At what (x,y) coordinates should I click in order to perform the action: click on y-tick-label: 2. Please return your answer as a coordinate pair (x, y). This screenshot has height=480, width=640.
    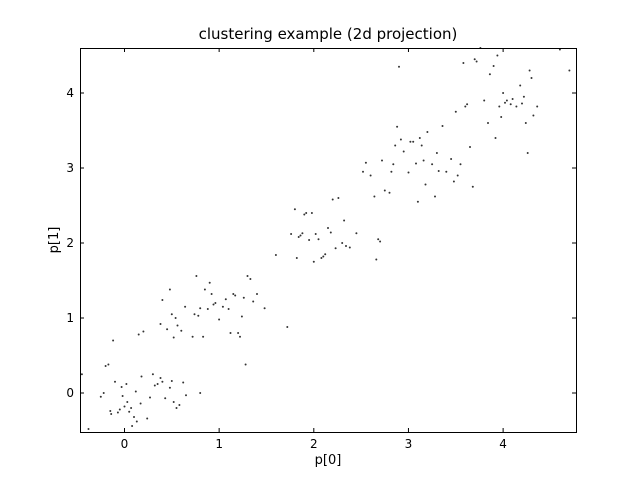
    Looking at the image, I should click on (70, 243).